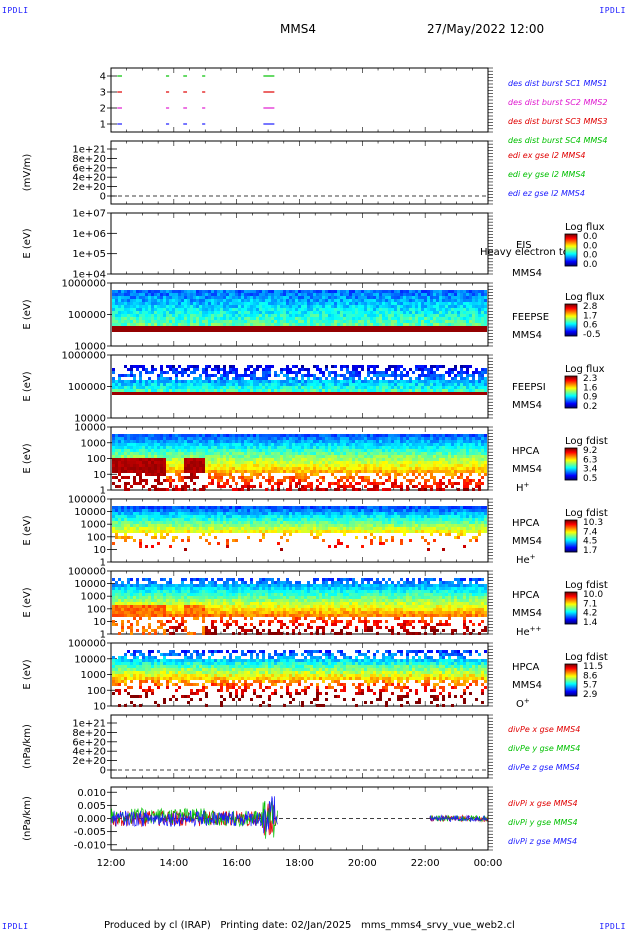 Image resolution: width=630 pixels, height=934 pixels. Describe the element at coordinates (590, 326) in the screenshot. I see `colorbar-tick-label: 0.6` at that location.